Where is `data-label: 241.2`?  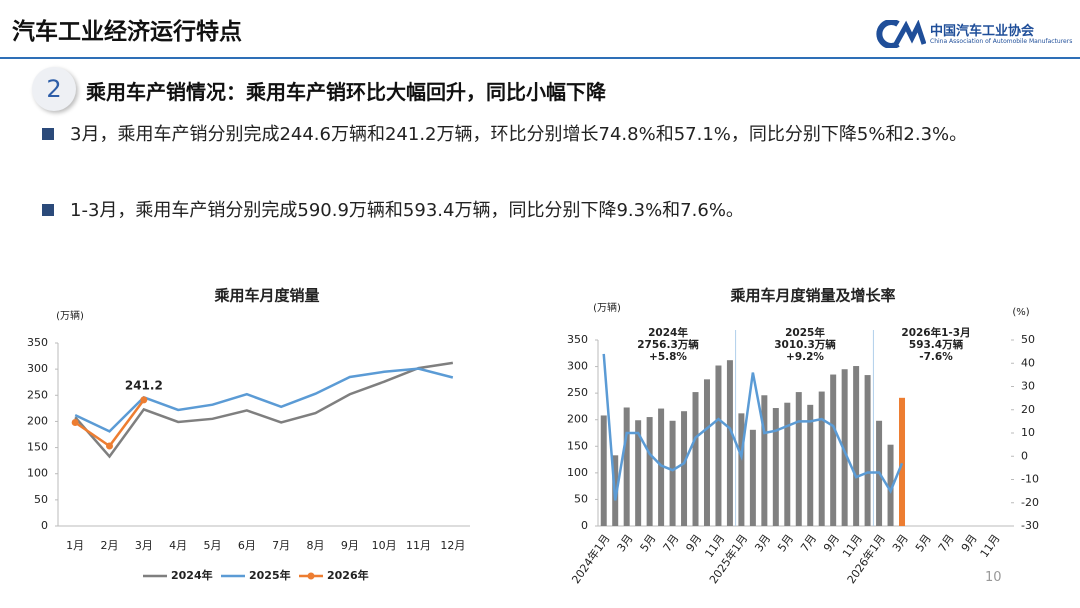 data-label: 241.2 is located at coordinates (144, 385).